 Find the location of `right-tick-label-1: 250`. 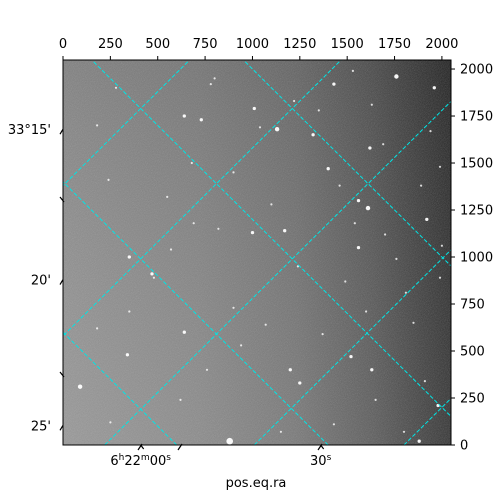

right-tick-label-1: 250 is located at coordinates (472, 399).